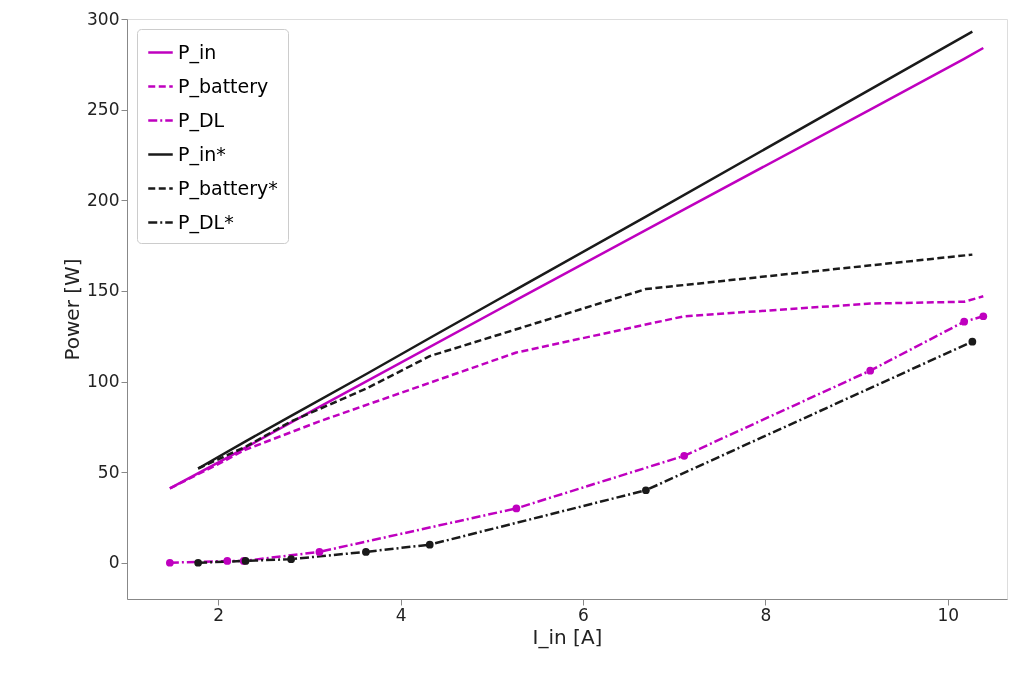 This screenshot has width=1010, height=696. I want to click on x-axis-title: I_in [A], so click(567, 636).